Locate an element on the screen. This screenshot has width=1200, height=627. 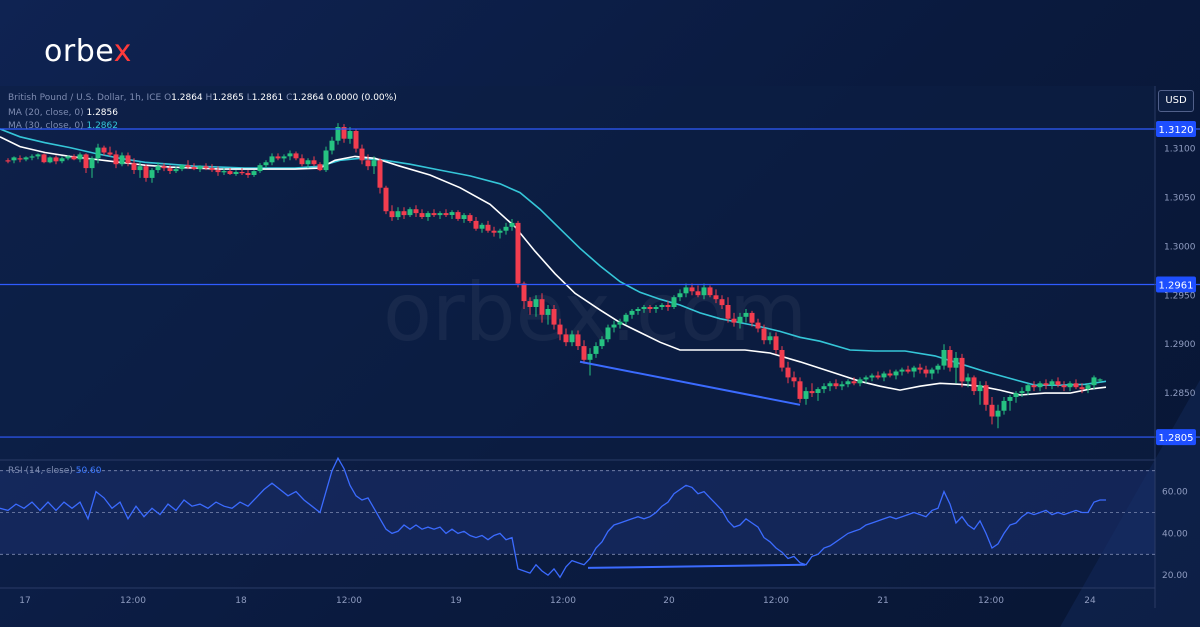
open-value: 1.2864 is located at coordinates (187, 98).